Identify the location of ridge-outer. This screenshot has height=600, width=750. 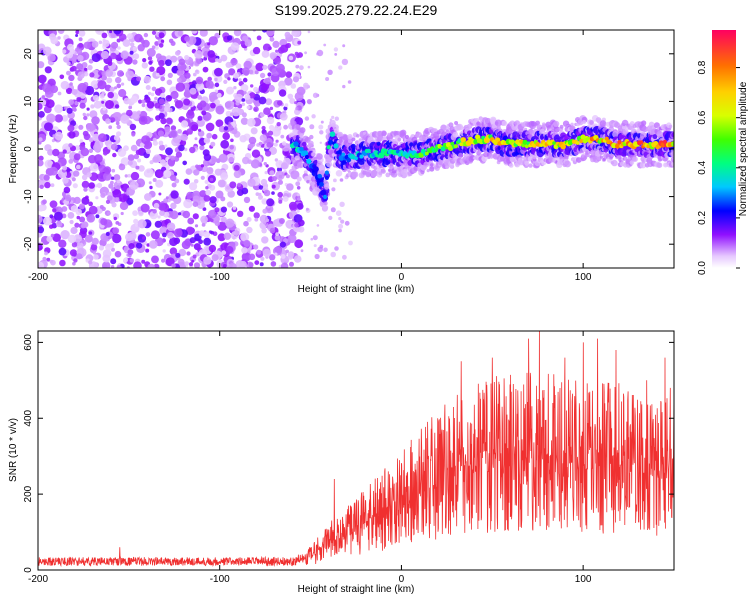
(655, 137).